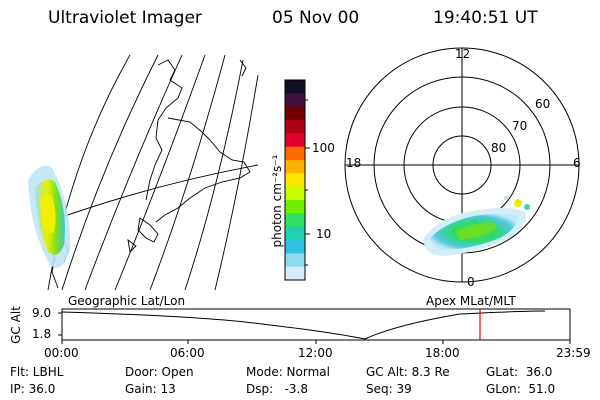 The height and width of the screenshot is (400, 600). I want to click on mlat-ring-label: 80, so click(499, 148).